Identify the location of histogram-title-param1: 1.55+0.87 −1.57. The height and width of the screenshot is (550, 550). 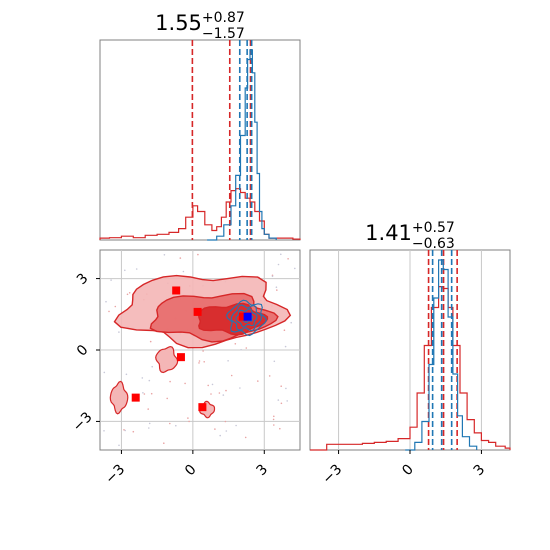
(200, 26).